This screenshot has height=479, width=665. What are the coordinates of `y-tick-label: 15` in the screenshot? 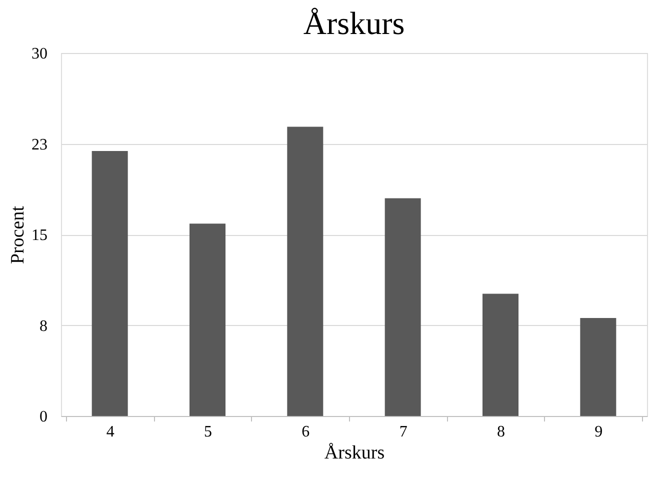 It's located at (40, 235).